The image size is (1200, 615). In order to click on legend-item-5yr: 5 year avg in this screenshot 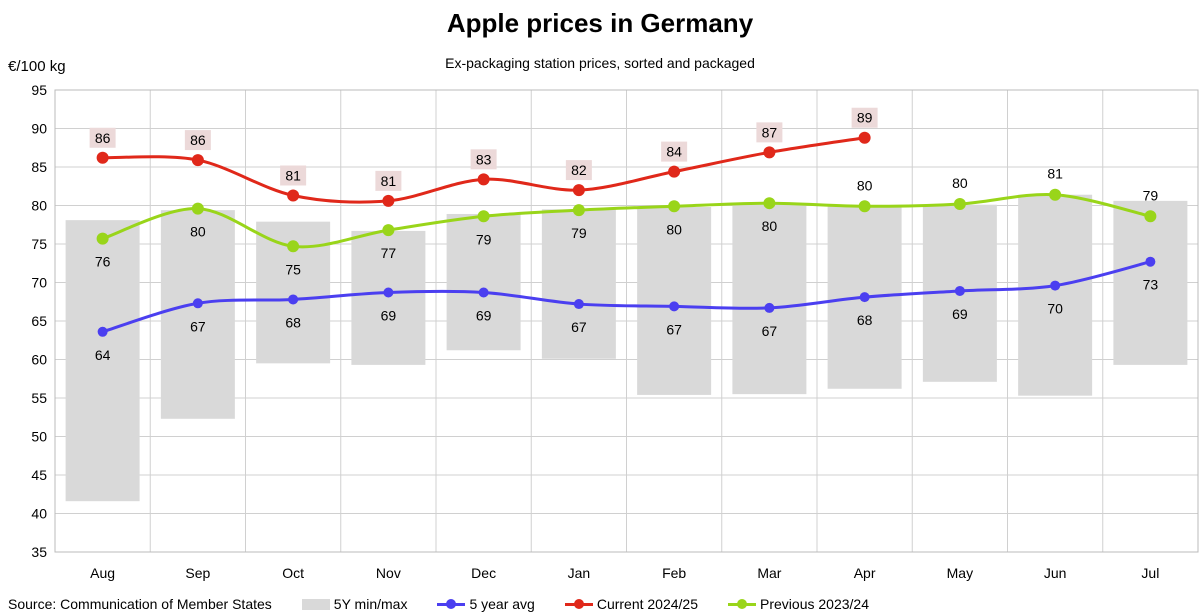, I will do `click(486, 604)`.